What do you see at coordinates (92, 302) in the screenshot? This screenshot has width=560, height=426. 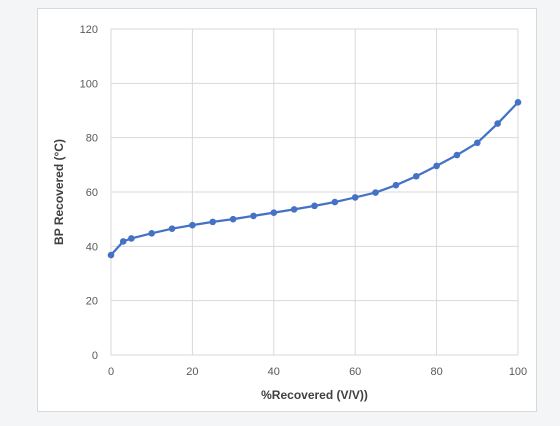 I see `y-tick-label: 20` at bounding box center [92, 302].